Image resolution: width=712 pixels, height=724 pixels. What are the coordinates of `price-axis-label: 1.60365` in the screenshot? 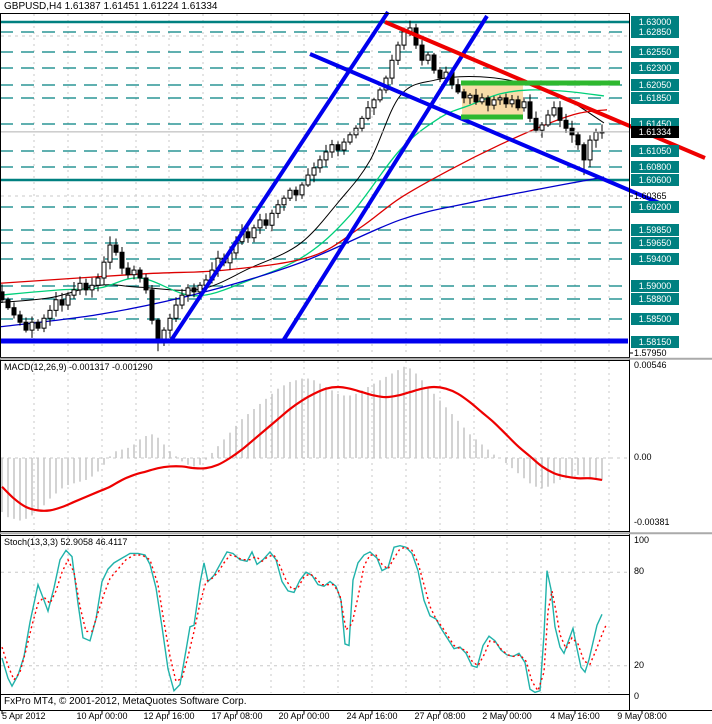 It's located at (650, 196).